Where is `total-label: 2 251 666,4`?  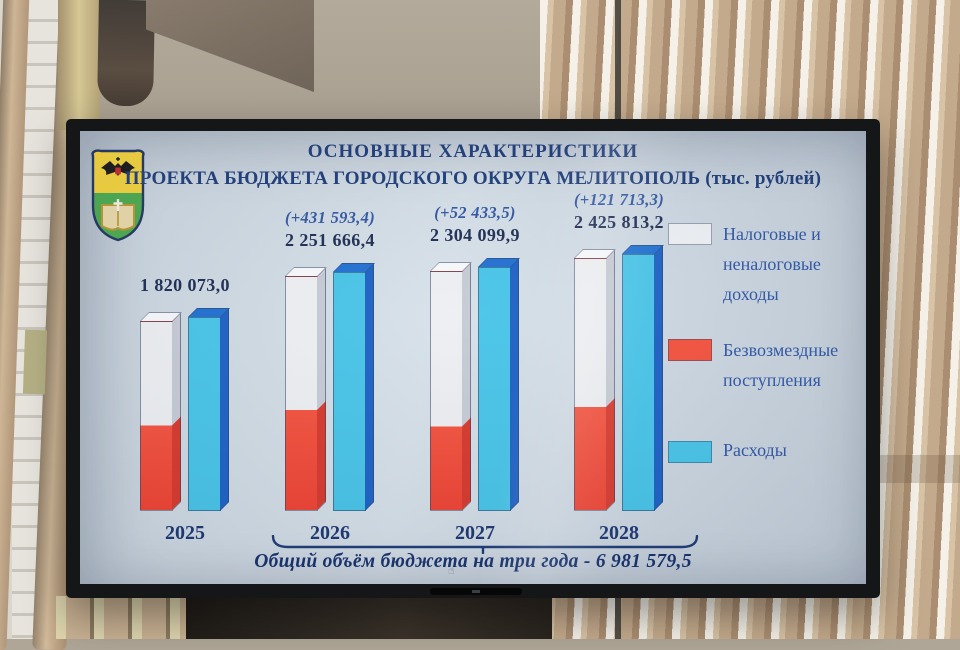 total-label: 2 251 666,4 is located at coordinates (330, 240).